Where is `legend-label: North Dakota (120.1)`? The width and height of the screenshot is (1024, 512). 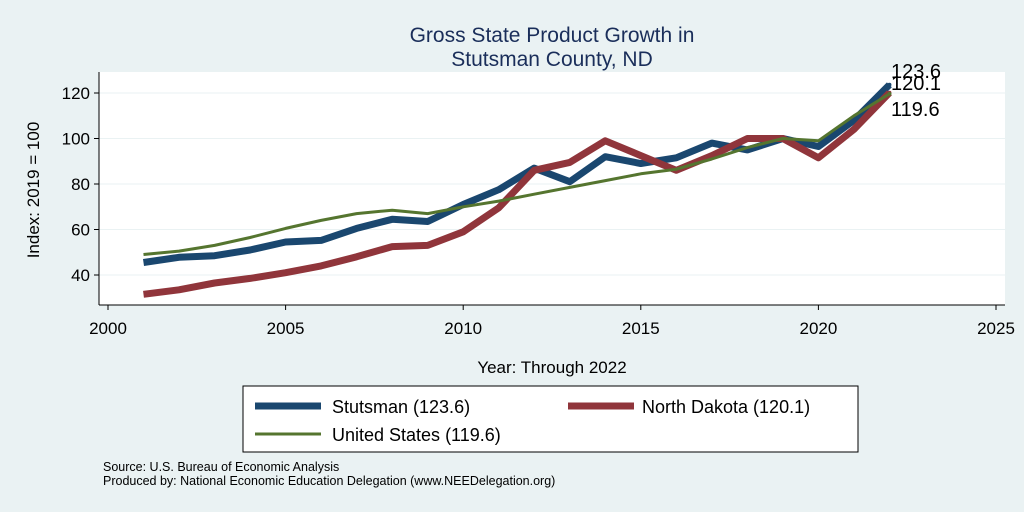
legend-label: North Dakota (120.1) is located at coordinates (726, 407).